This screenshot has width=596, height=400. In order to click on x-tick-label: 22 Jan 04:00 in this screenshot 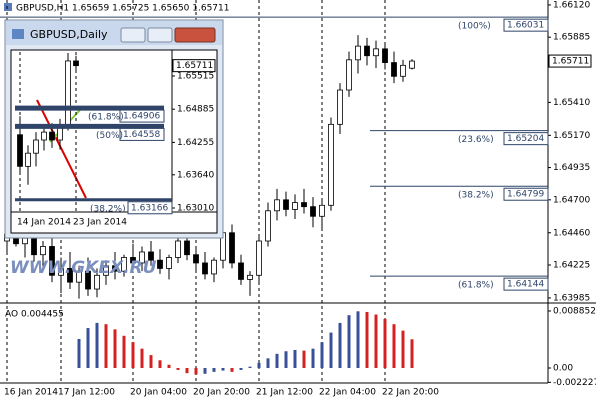, I will do `click(347, 393)`.